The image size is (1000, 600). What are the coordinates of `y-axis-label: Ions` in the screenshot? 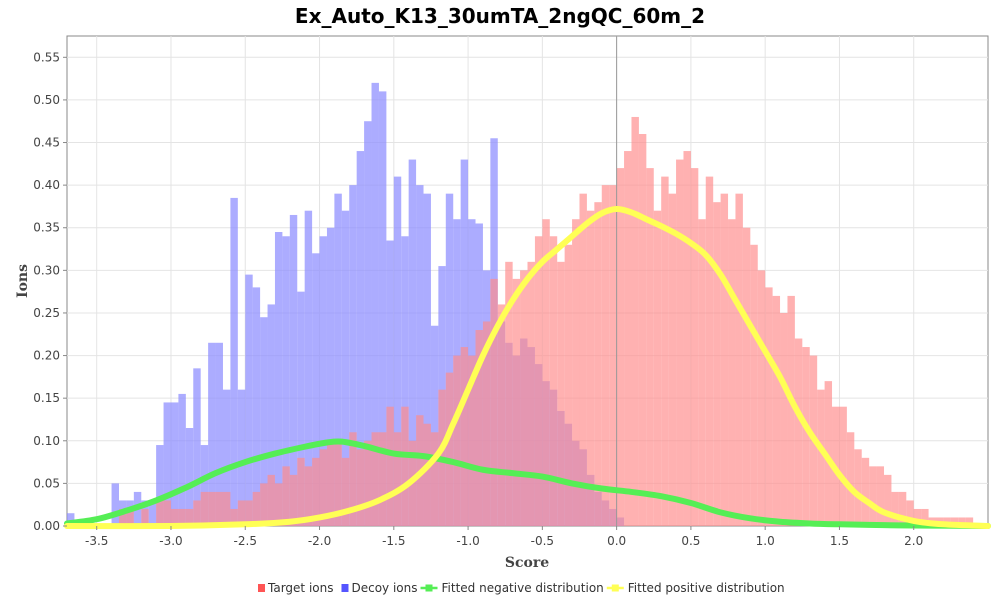 It's located at (23, 281).